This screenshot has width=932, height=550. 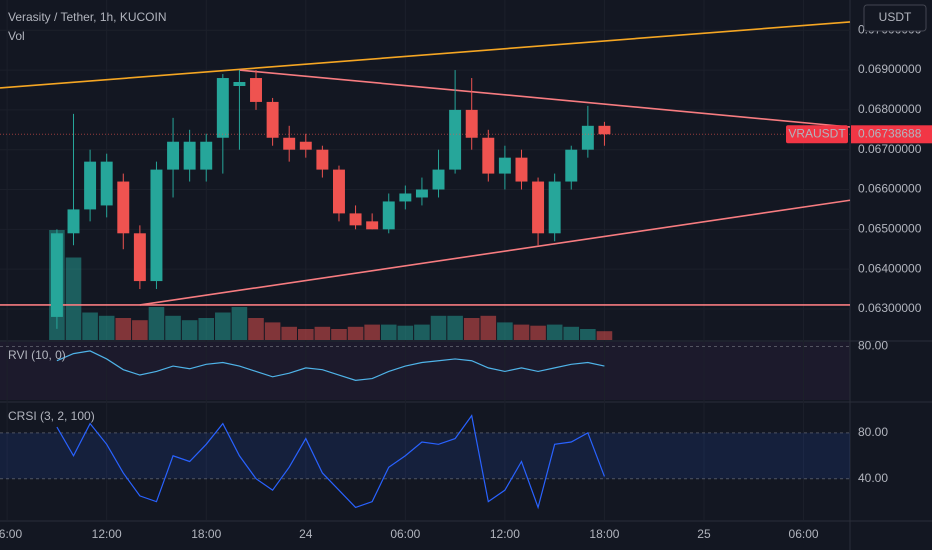 I want to click on y-tick-label: 0.06800000, so click(x=890, y=109).